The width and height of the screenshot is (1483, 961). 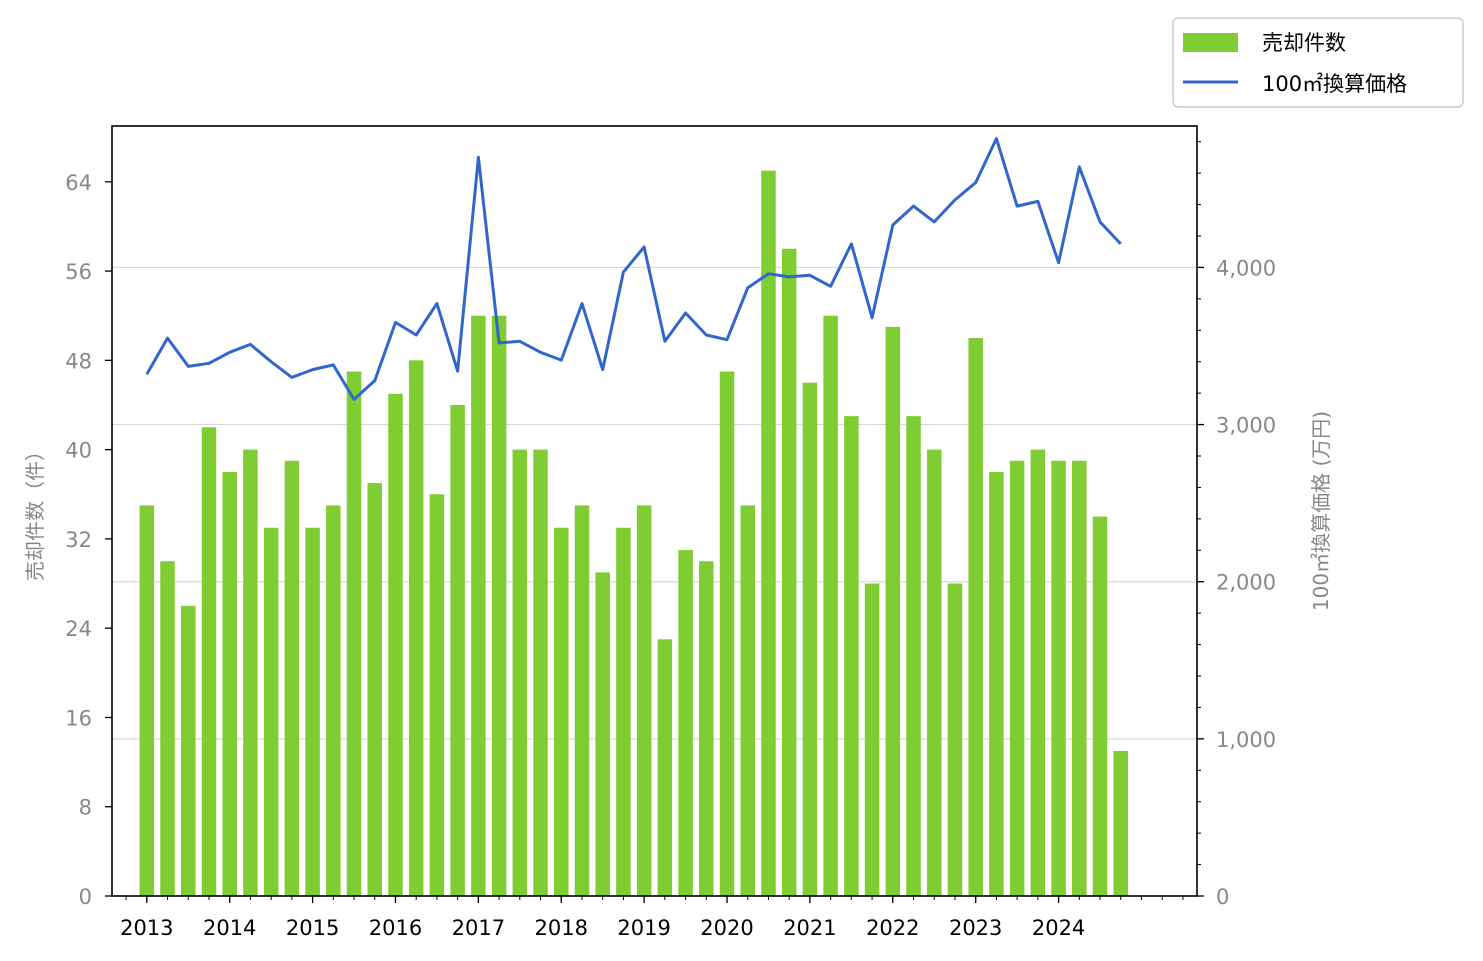 What do you see at coordinates (1246, 268) in the screenshot?
I see `right-tick-label-4: 4,000` at bounding box center [1246, 268].